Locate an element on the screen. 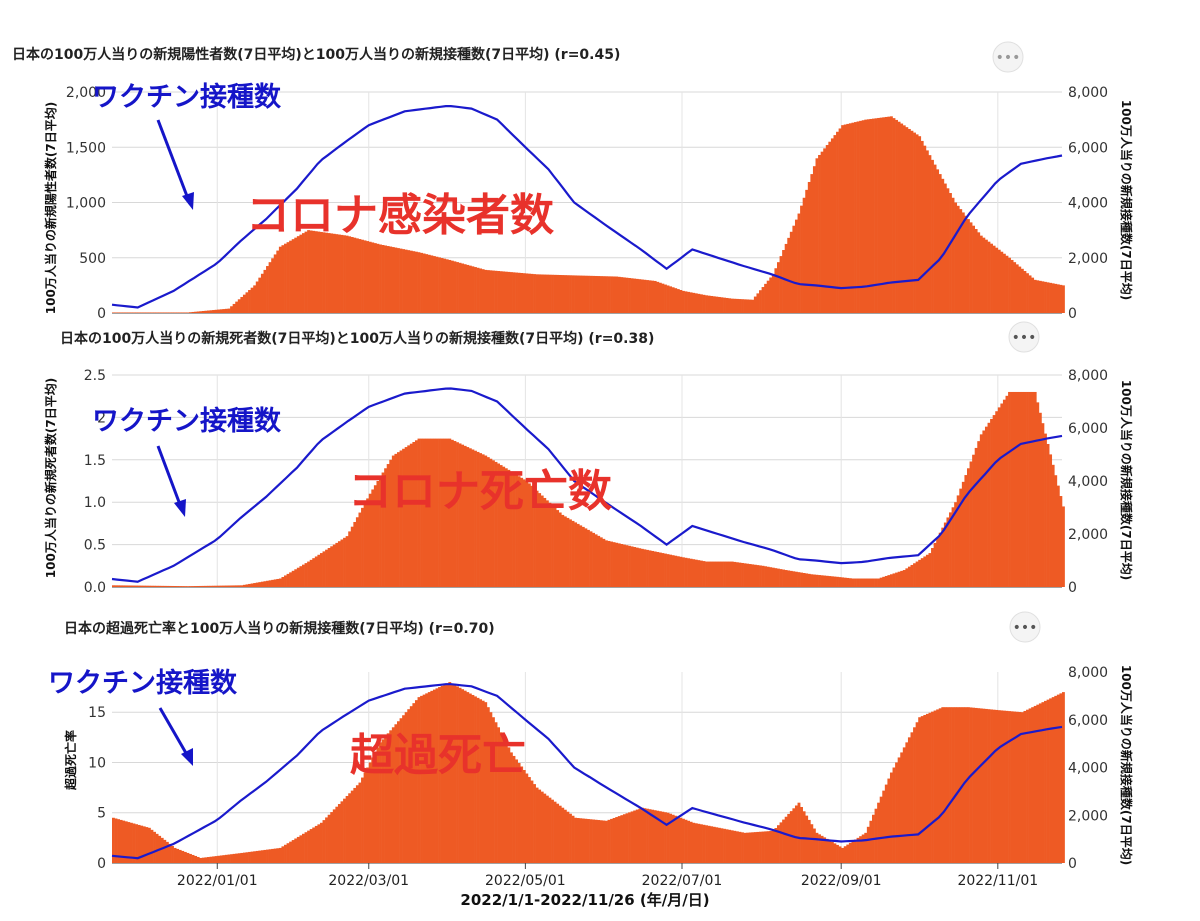 Image resolution: width=1200 pixels, height=921 pixels. left-axis-ticks: 0 500 1,000 1,500 2,000 is located at coordinates (86, 203).